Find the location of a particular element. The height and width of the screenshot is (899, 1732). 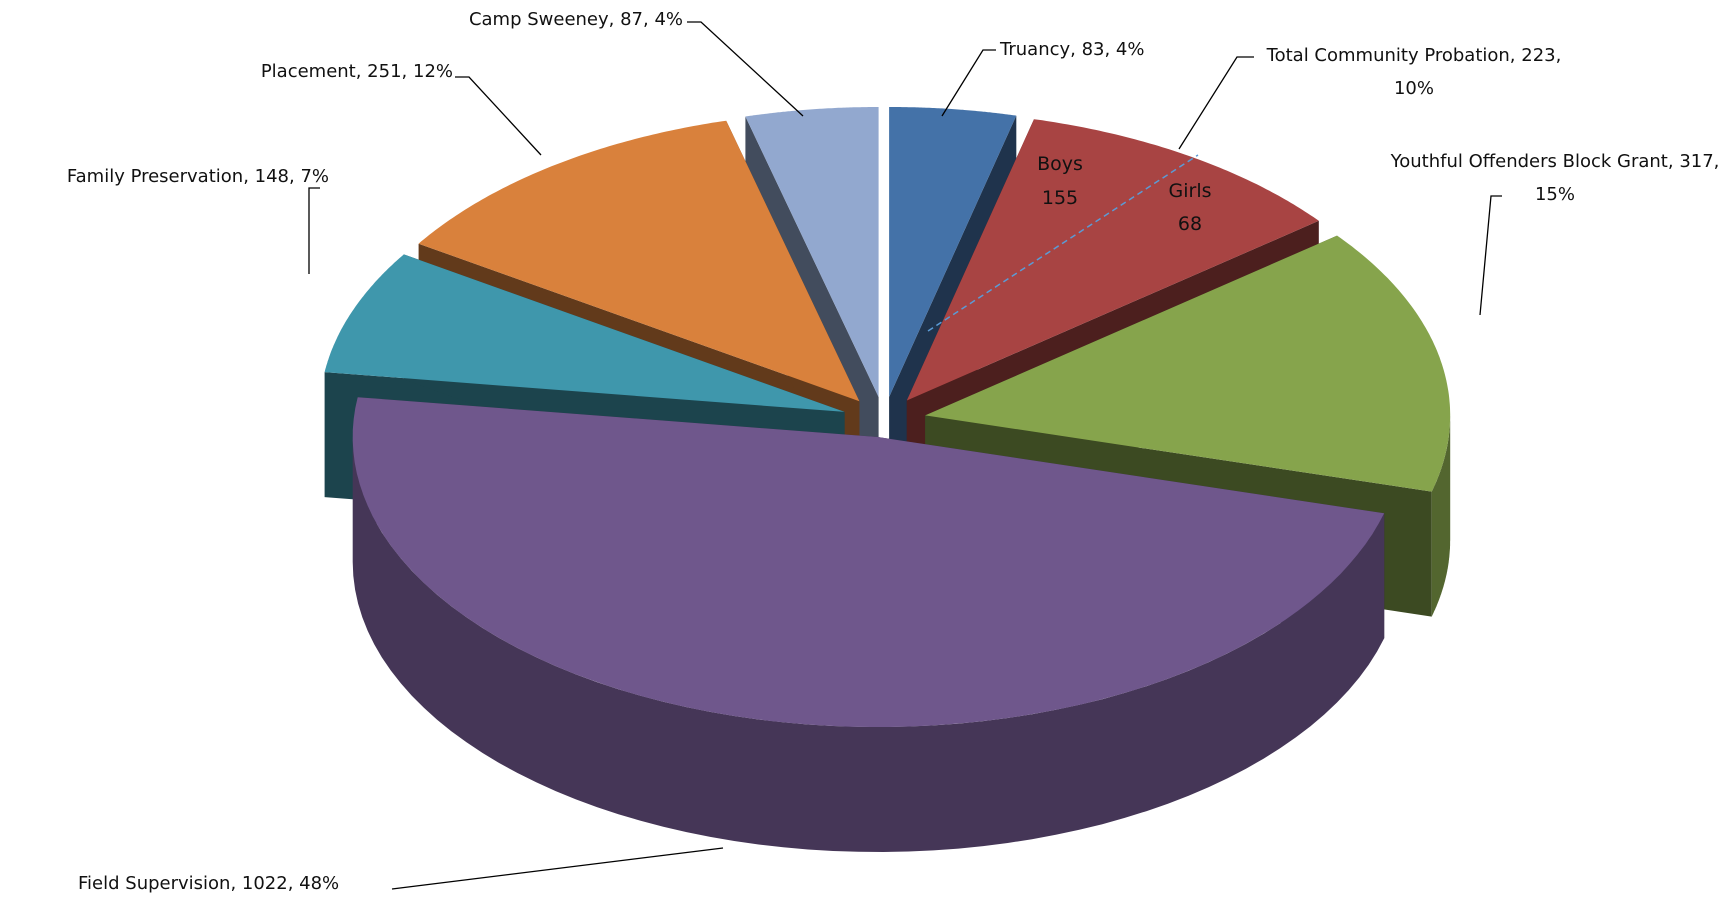

data-label: Total Community Probation, 223, 10% is located at coordinates (1414, 72).